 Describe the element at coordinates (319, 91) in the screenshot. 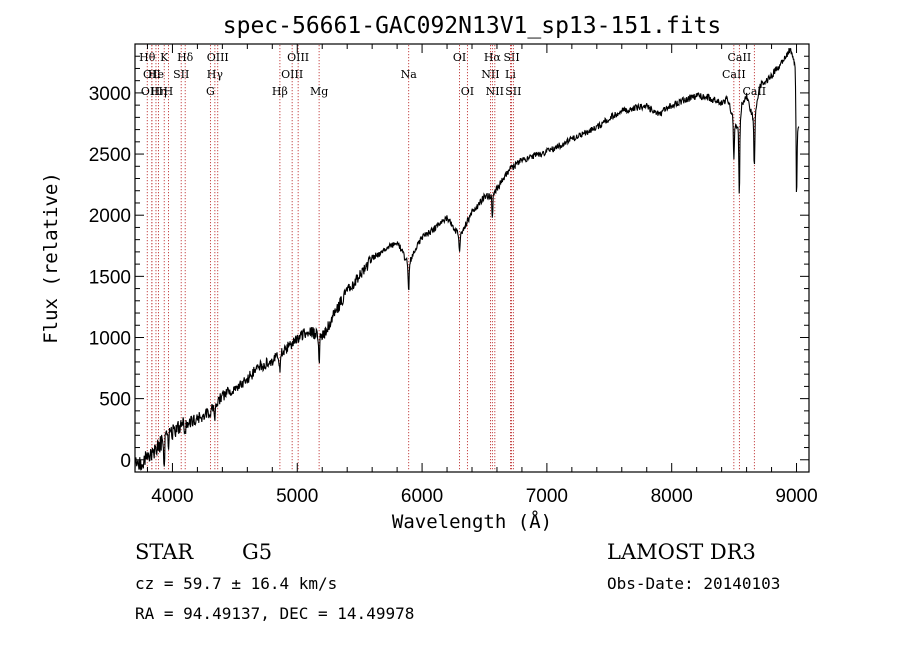

I see `line-marker-label: Mg` at that location.